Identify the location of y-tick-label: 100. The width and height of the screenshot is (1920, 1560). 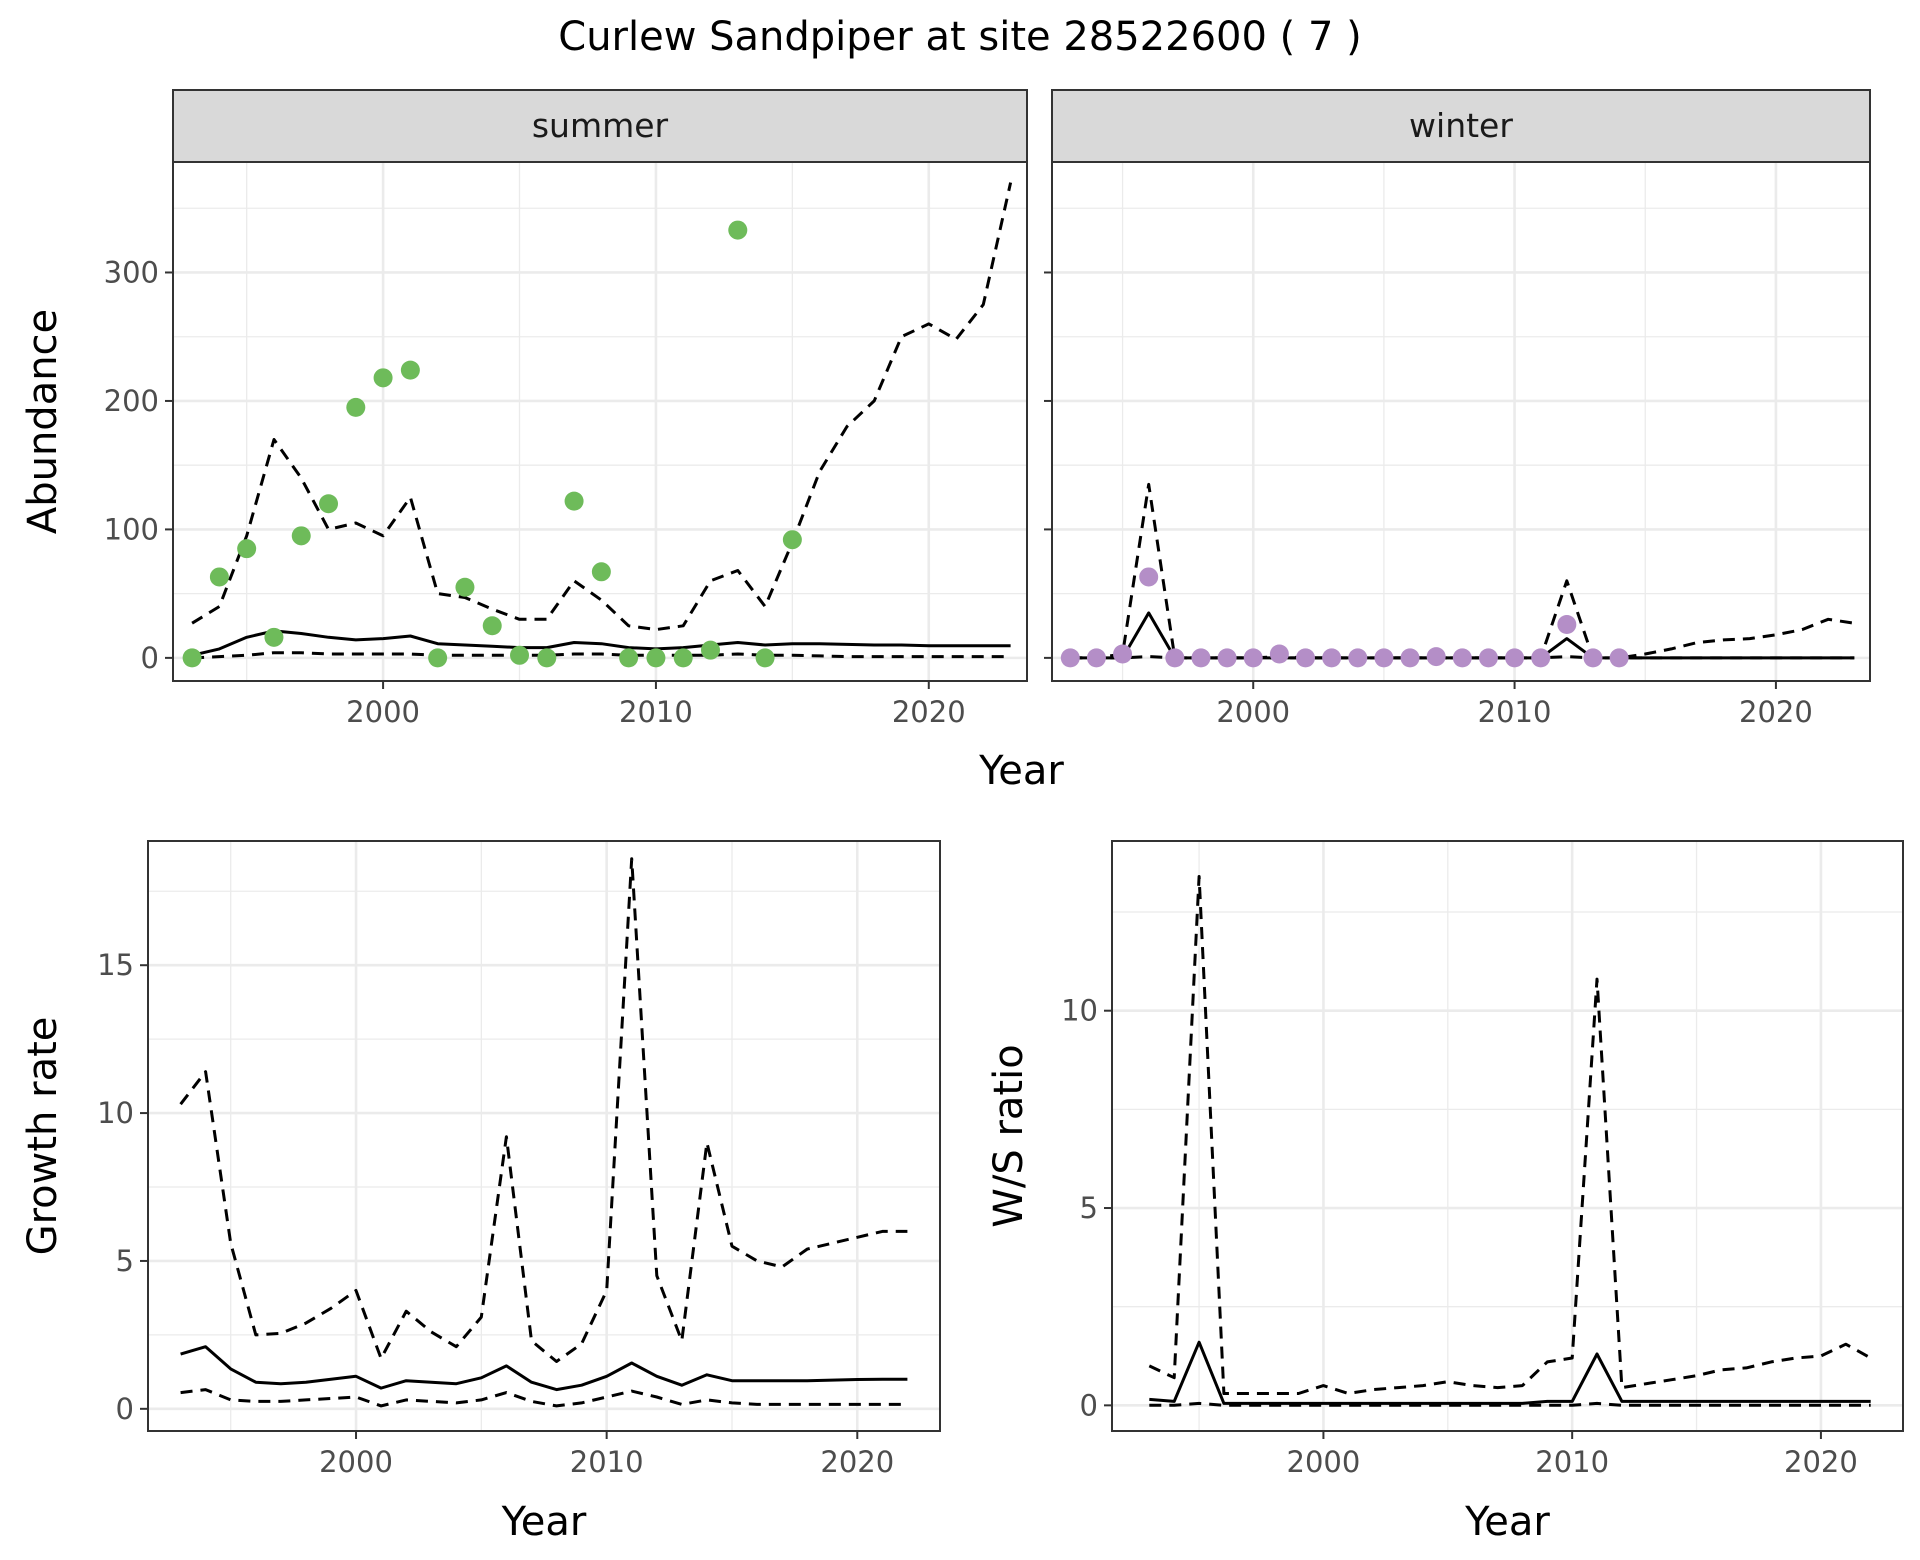
(131, 529).